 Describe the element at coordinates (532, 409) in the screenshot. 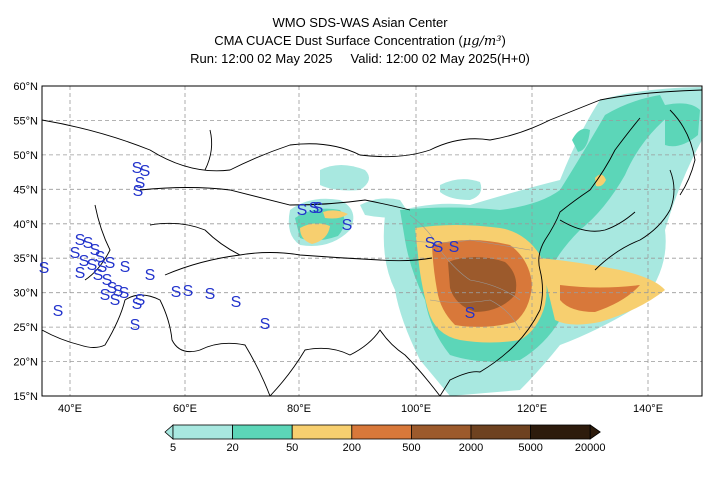

I see `lon-label: 120°E` at that location.